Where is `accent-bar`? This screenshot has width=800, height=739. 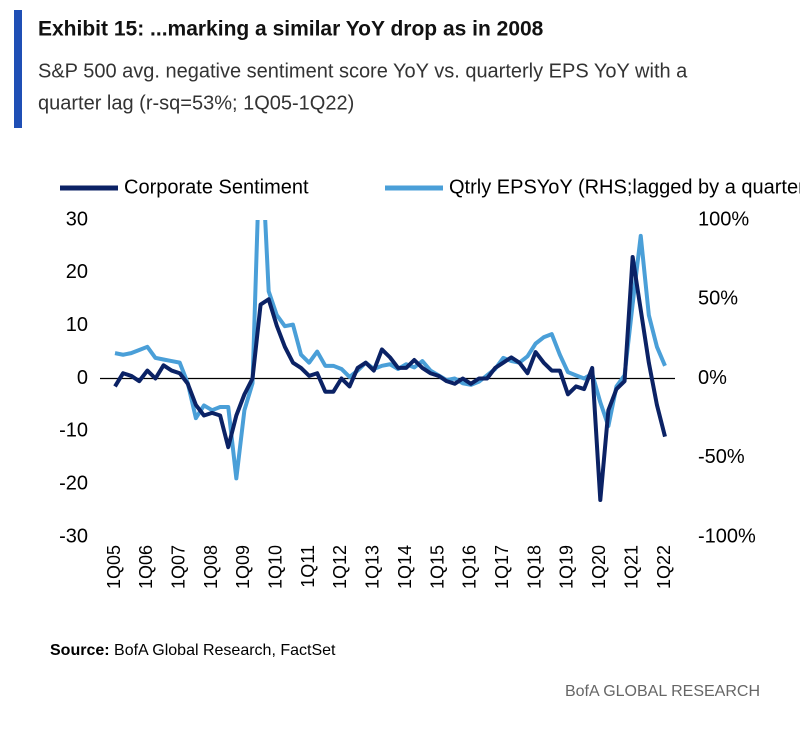 accent-bar is located at coordinates (18, 69).